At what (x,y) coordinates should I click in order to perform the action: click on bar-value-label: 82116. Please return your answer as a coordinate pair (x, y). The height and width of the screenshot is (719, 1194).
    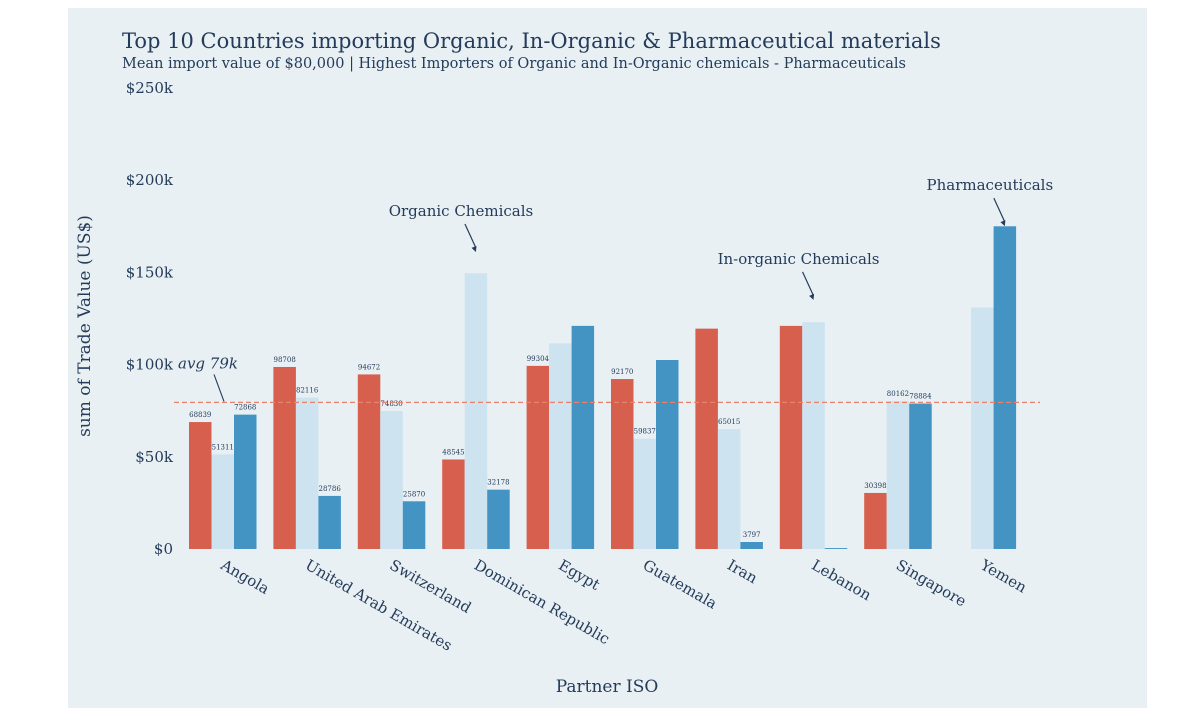
    Looking at the image, I should click on (307, 391).